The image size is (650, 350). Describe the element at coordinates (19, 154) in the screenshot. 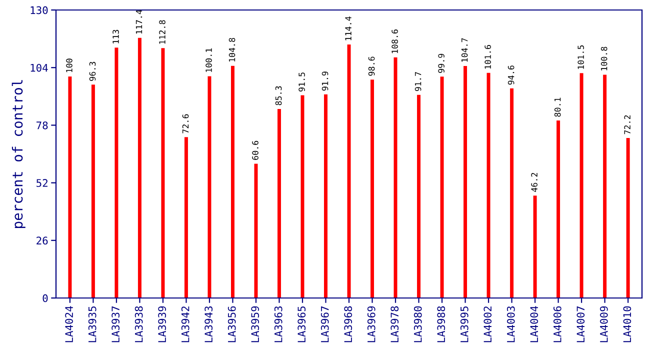

I see `y-axis-title: percent of control` at that location.